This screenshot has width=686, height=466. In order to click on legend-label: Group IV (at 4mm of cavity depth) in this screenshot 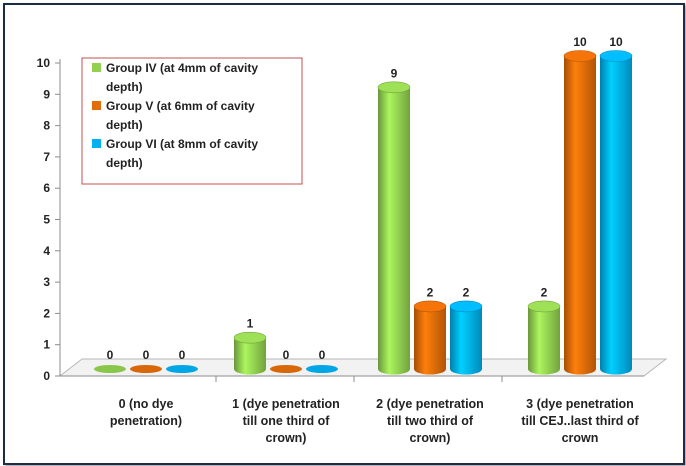, I will do `click(182, 77)`.